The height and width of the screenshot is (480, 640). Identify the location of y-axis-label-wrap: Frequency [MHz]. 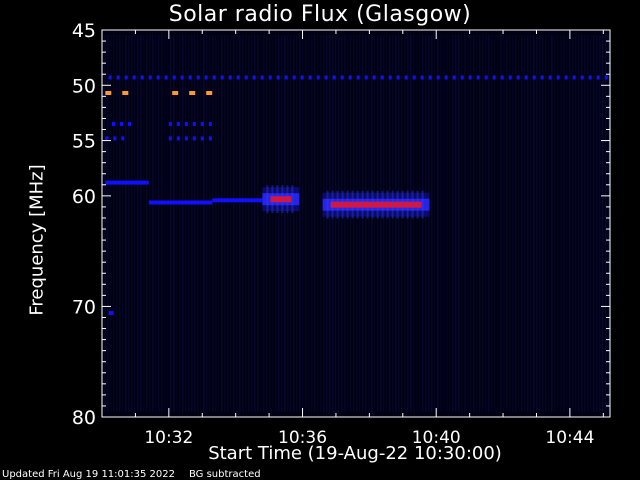
(37, 240).